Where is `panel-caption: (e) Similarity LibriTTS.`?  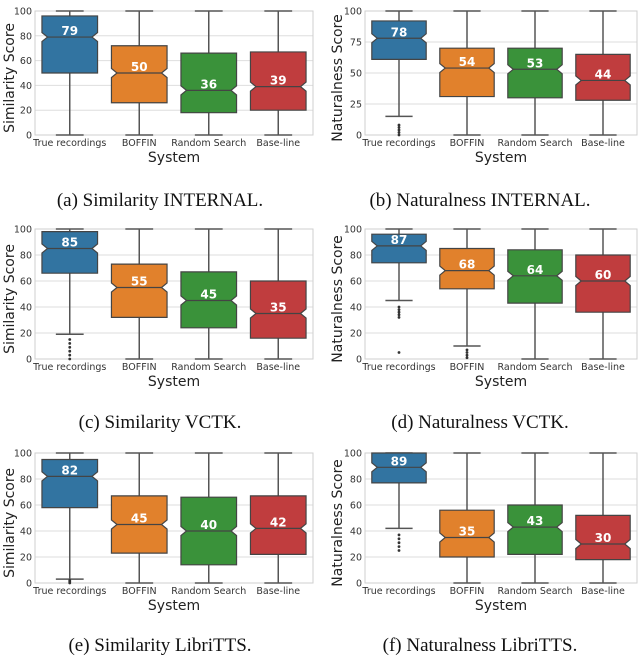
panel-caption: (e) Similarity LibriTTS. is located at coordinates (159, 645).